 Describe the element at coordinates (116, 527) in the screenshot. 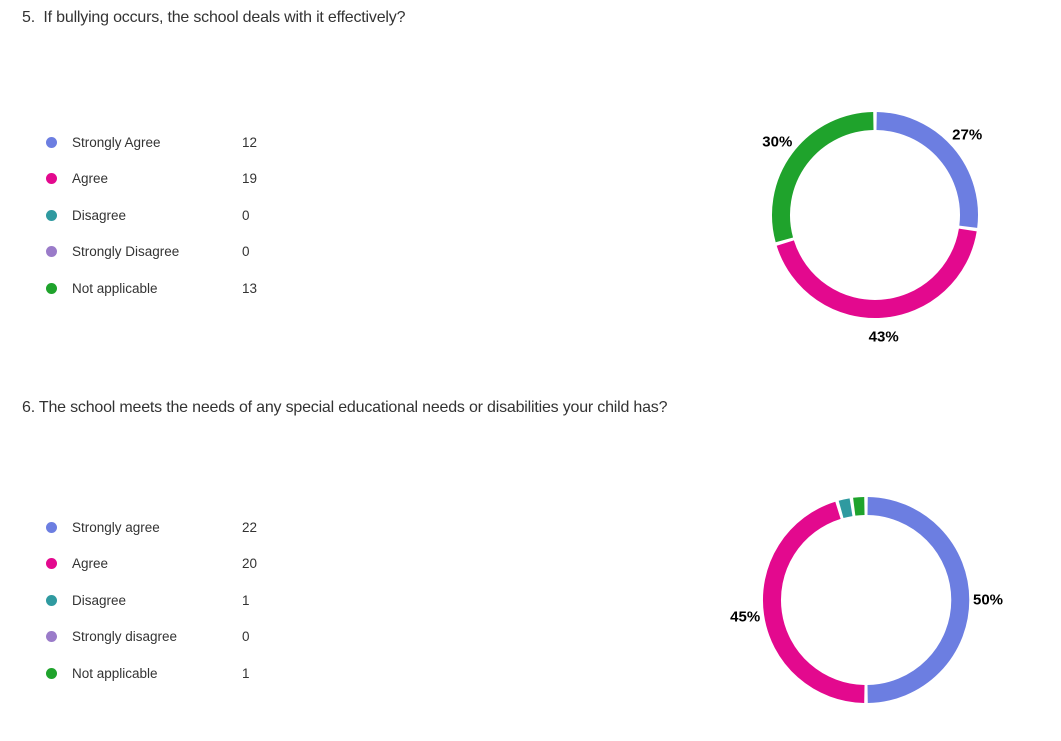

I see `legend-label: Strongly agree` at that location.